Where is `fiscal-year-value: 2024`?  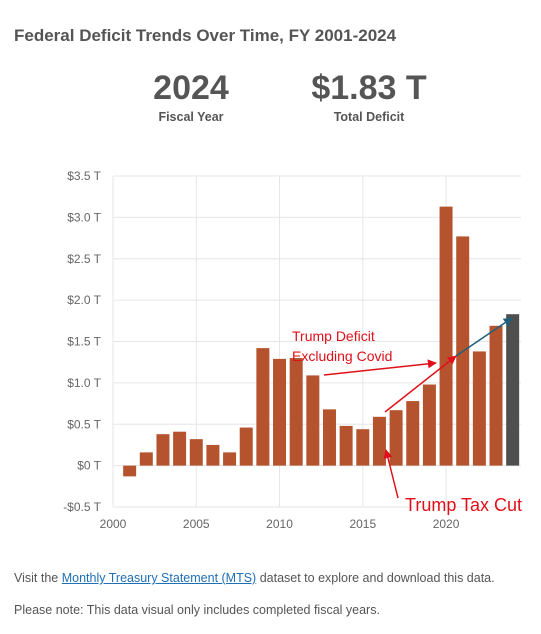 fiscal-year-value: 2024 is located at coordinates (191, 88).